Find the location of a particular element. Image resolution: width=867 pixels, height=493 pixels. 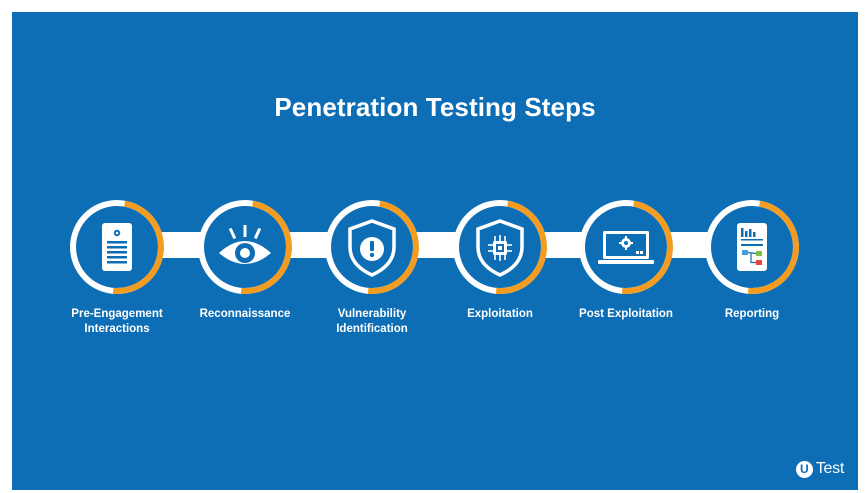

document-gear-icon is located at coordinates (117, 247).